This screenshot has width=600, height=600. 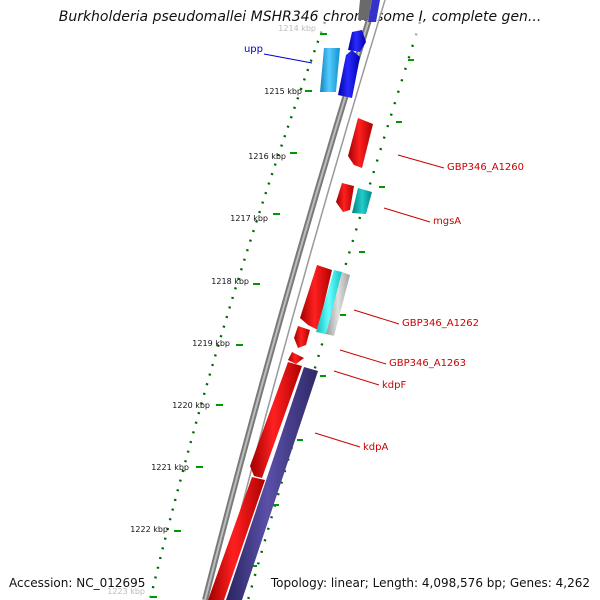 I want to click on ruler-tick: 1222 kbp, so click(x=155, y=529).